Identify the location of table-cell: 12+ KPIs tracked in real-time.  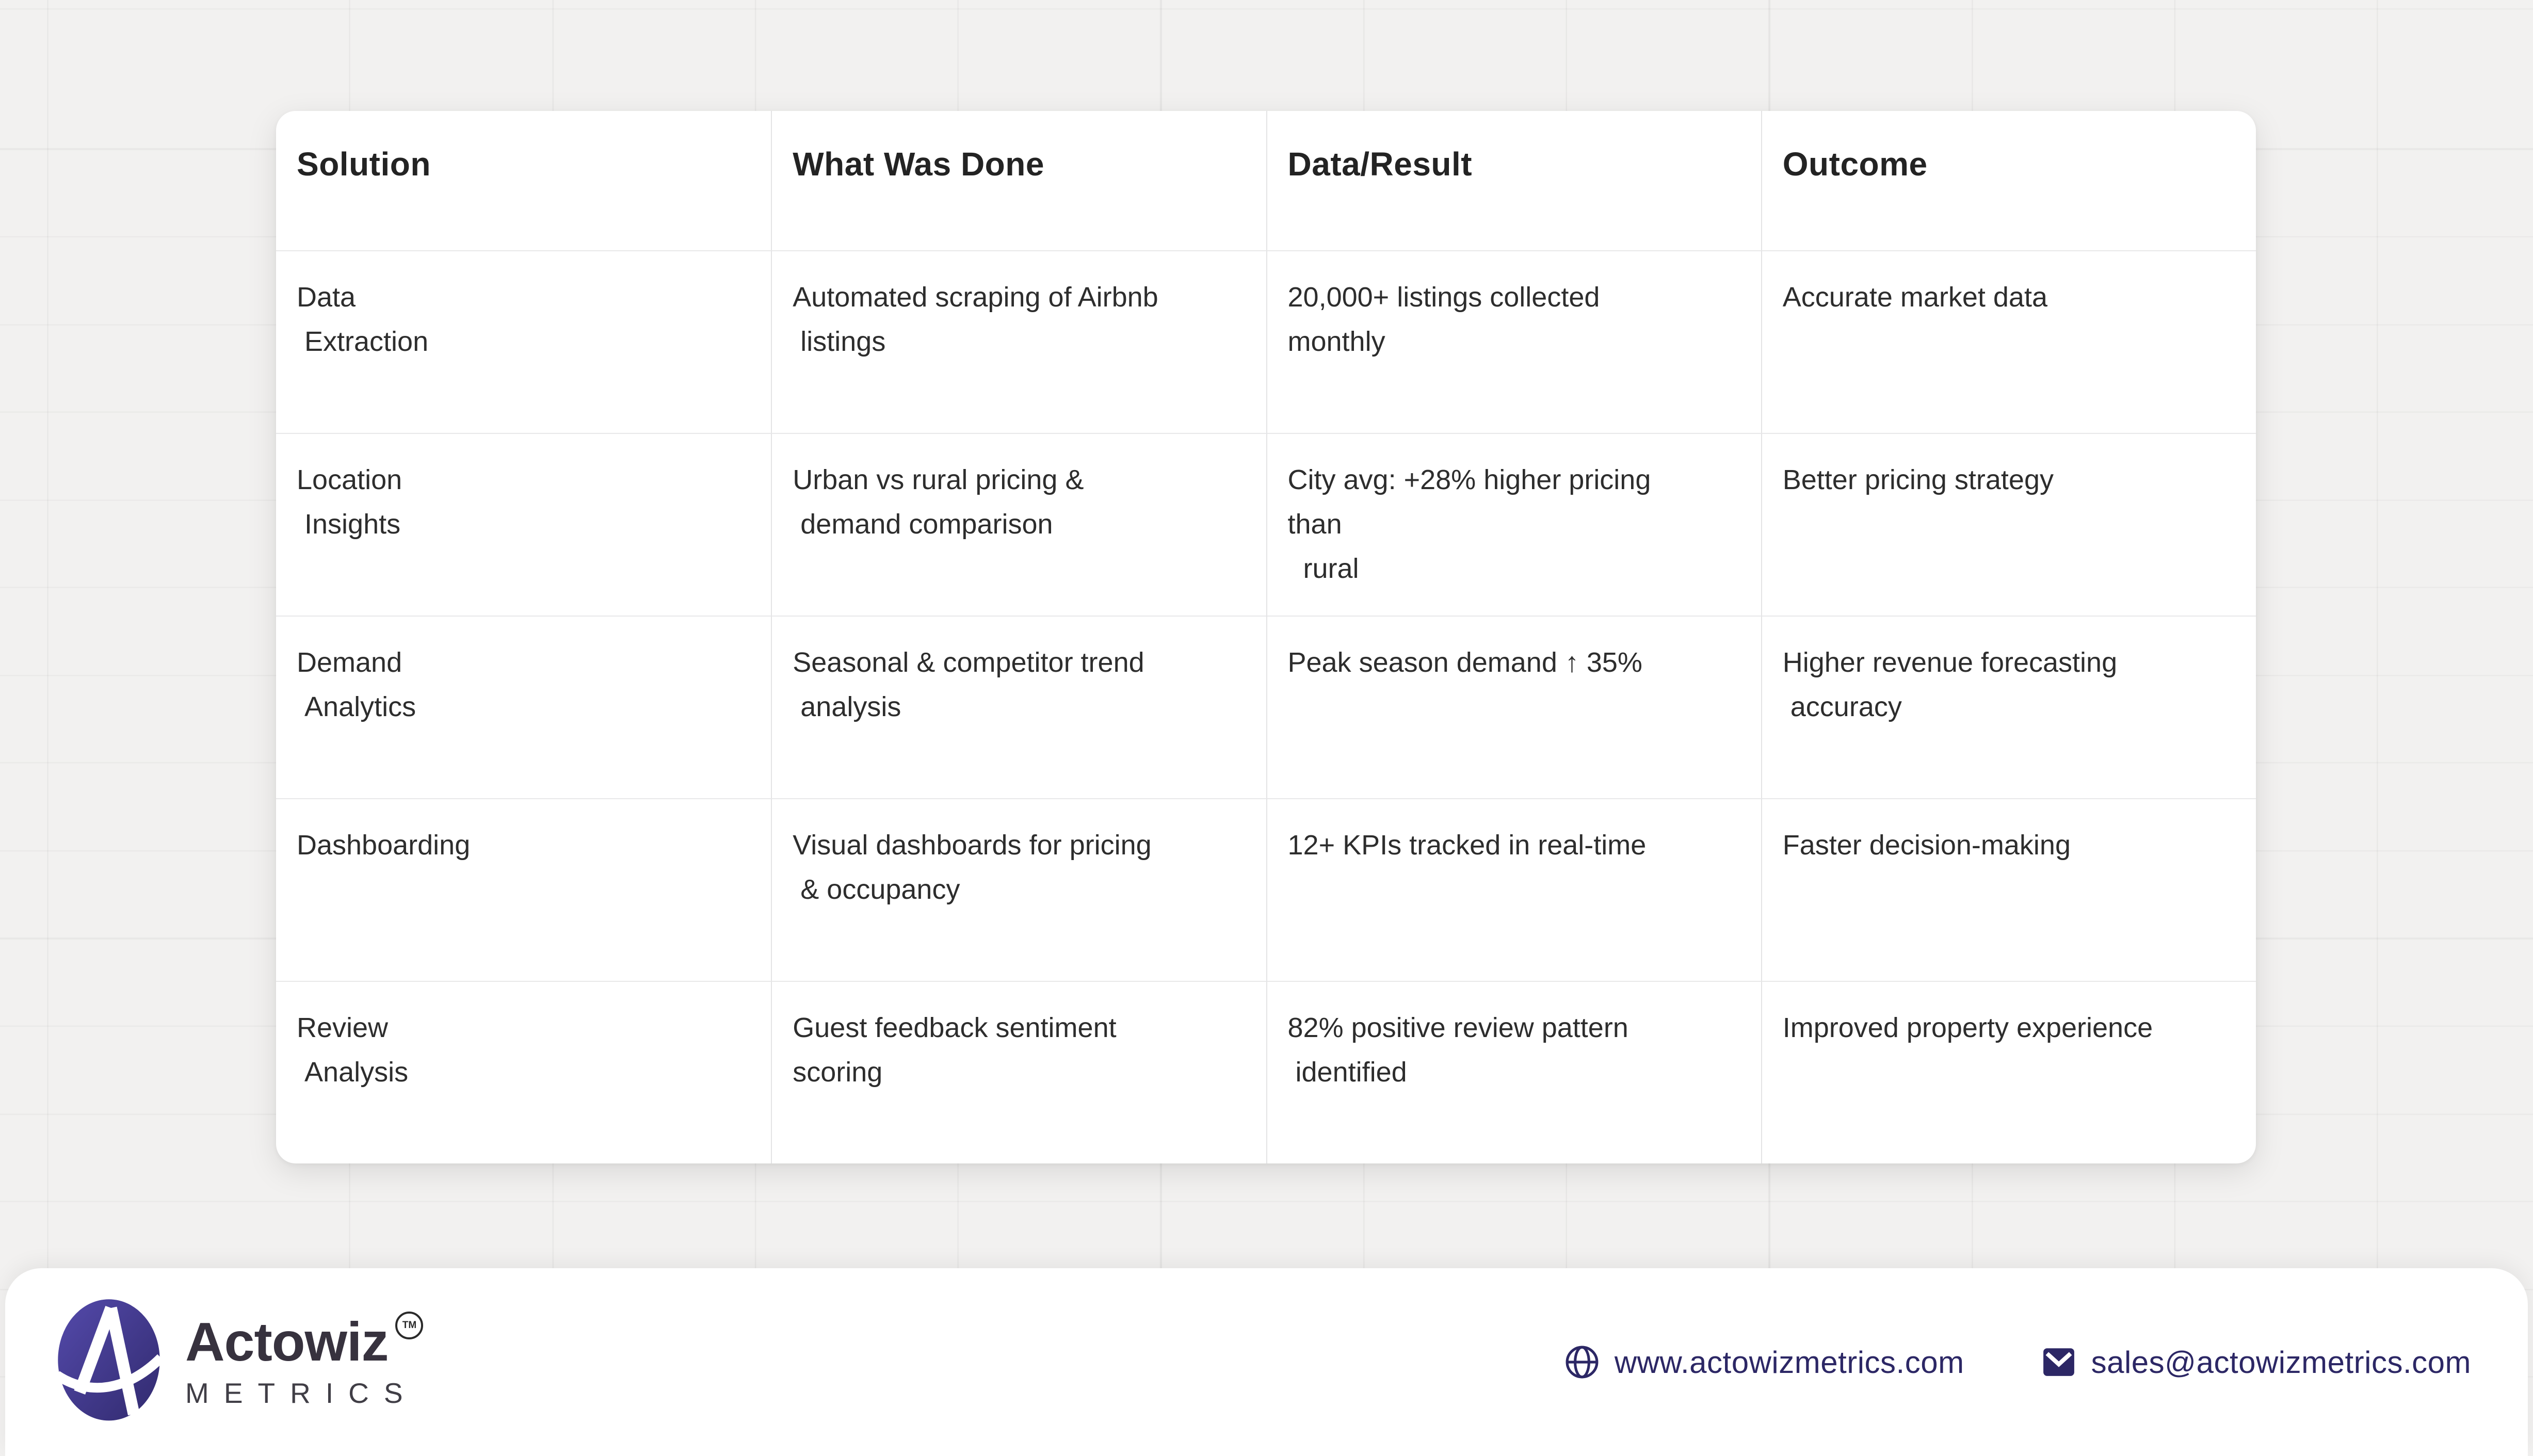
(1514, 889).